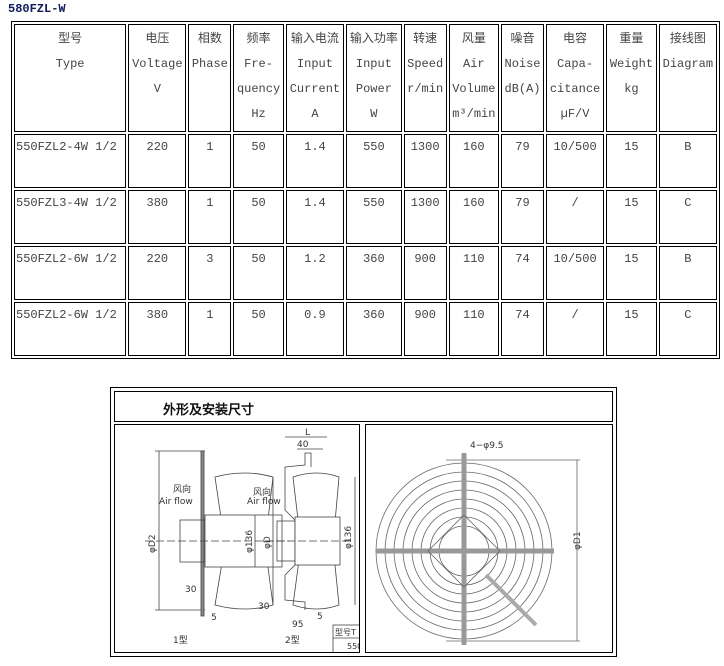 The height and width of the screenshot is (666, 724). I want to click on column-header: 相数 Phase, so click(210, 78).